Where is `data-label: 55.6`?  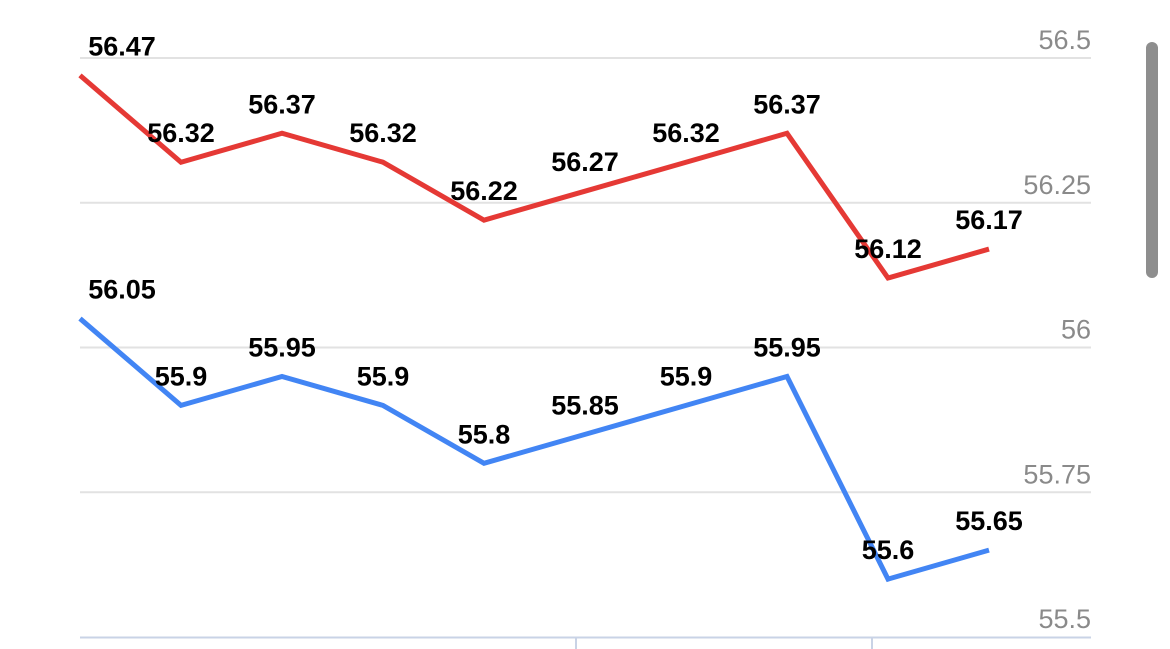
data-label: 55.6 is located at coordinates (888, 550).